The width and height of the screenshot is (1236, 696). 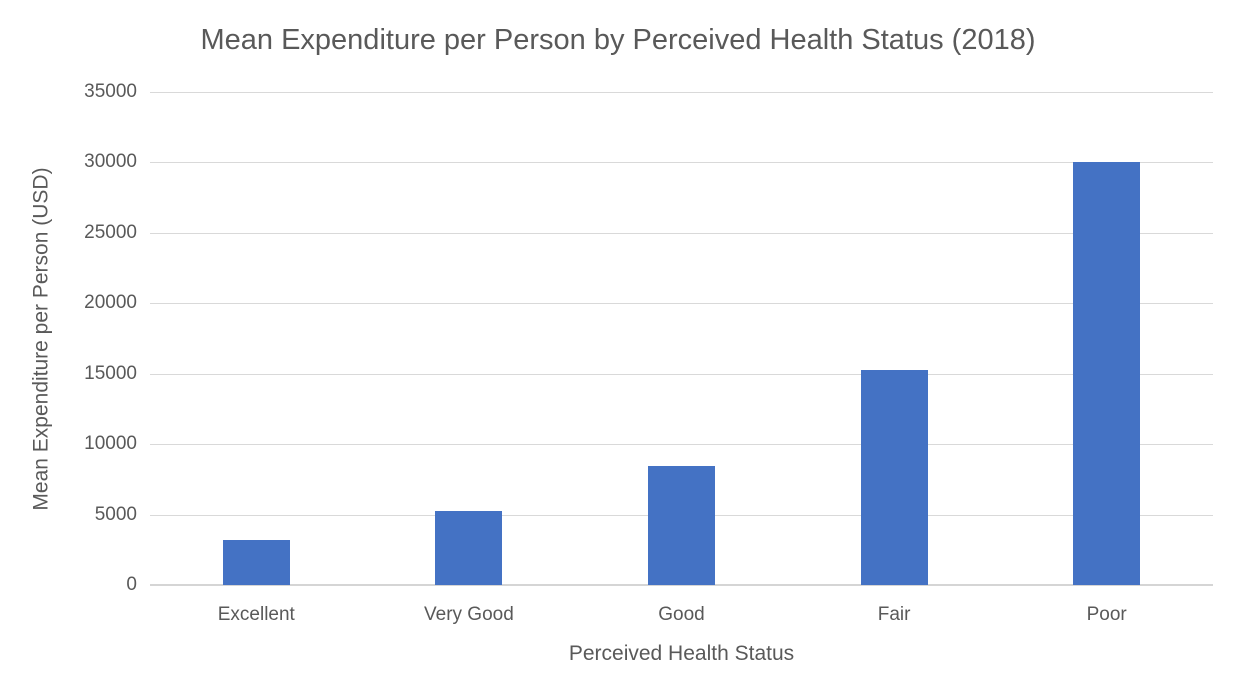 I want to click on x-category-label: Fair, so click(x=894, y=614).